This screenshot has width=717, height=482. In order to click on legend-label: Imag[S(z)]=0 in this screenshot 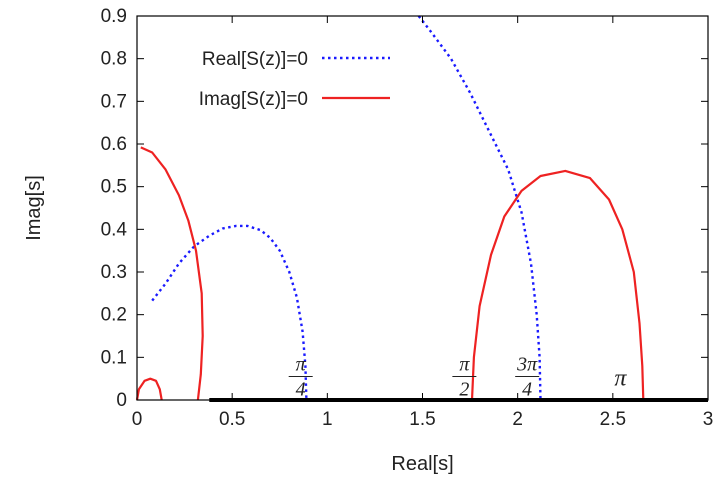, I will do `click(253, 99)`.